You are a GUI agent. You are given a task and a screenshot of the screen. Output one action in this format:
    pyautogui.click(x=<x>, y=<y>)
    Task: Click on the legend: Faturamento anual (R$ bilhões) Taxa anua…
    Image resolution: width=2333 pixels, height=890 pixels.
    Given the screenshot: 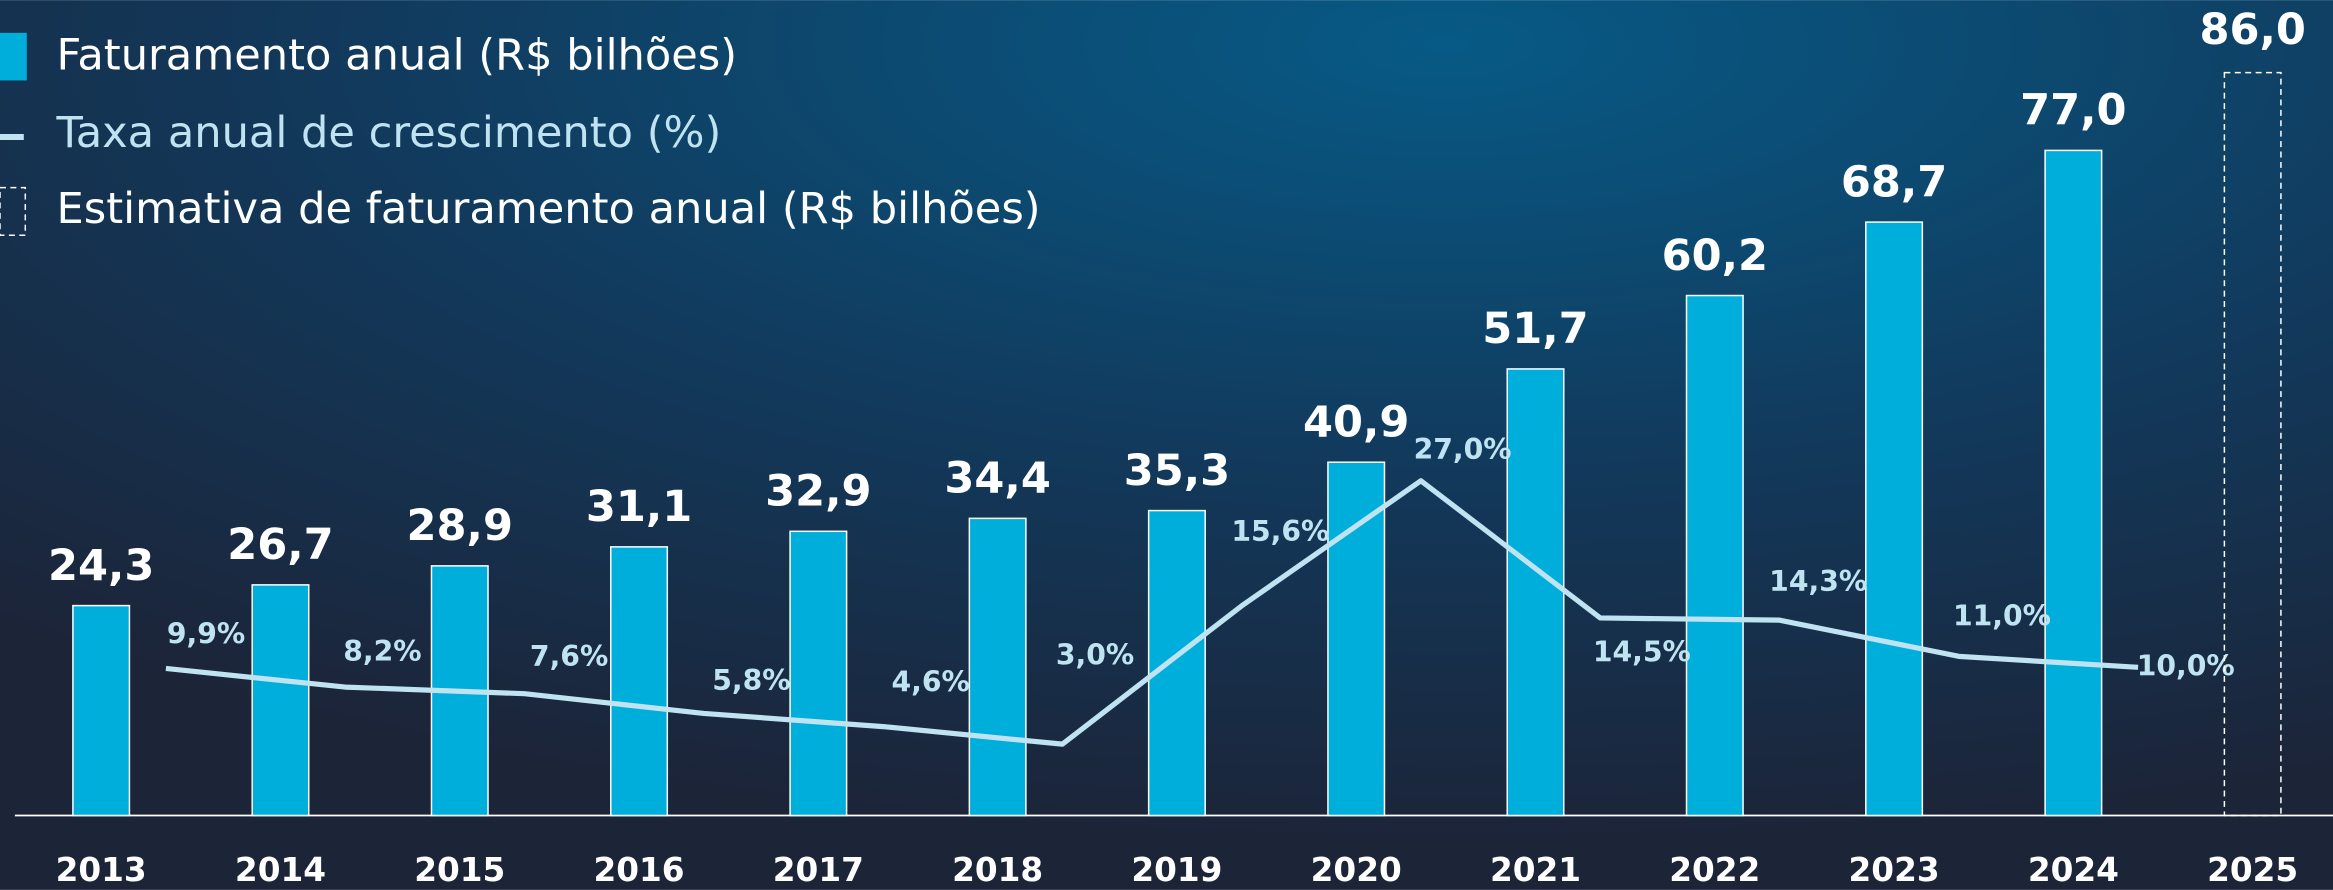 What is the action you would take?
    pyautogui.click(x=520, y=133)
    